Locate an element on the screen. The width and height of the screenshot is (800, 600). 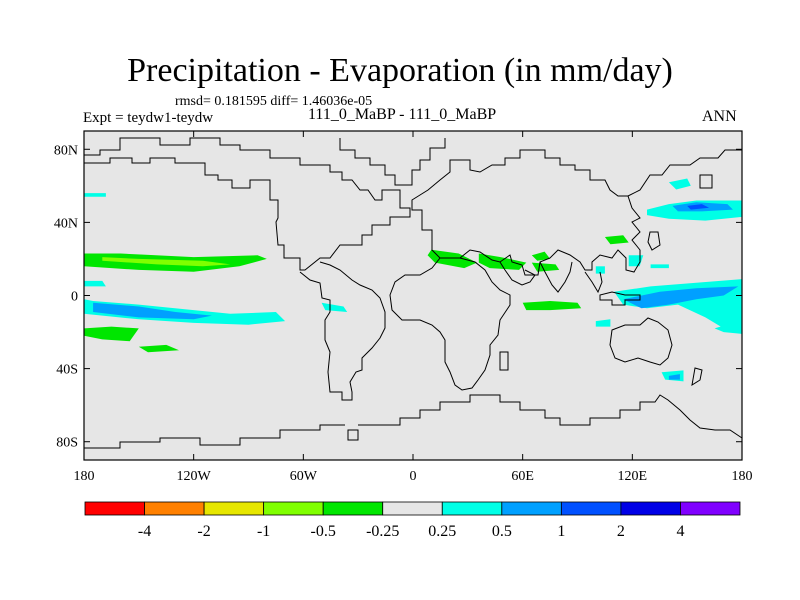
coastline-siberia is located at coordinates (684, 173).